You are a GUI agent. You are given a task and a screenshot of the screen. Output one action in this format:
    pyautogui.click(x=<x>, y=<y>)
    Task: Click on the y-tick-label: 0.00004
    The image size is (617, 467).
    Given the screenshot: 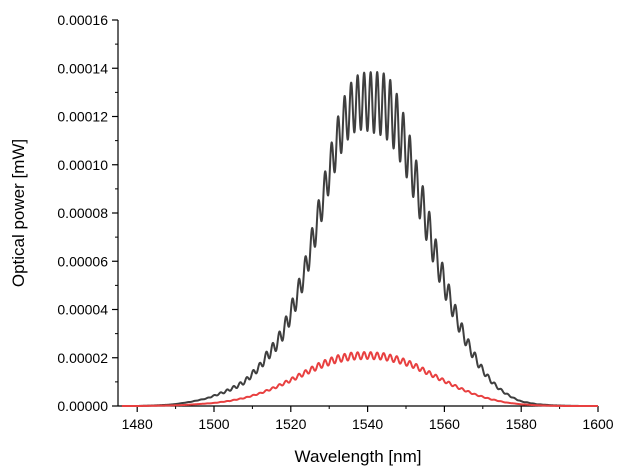 What is the action you would take?
    pyautogui.click(x=82, y=310)
    